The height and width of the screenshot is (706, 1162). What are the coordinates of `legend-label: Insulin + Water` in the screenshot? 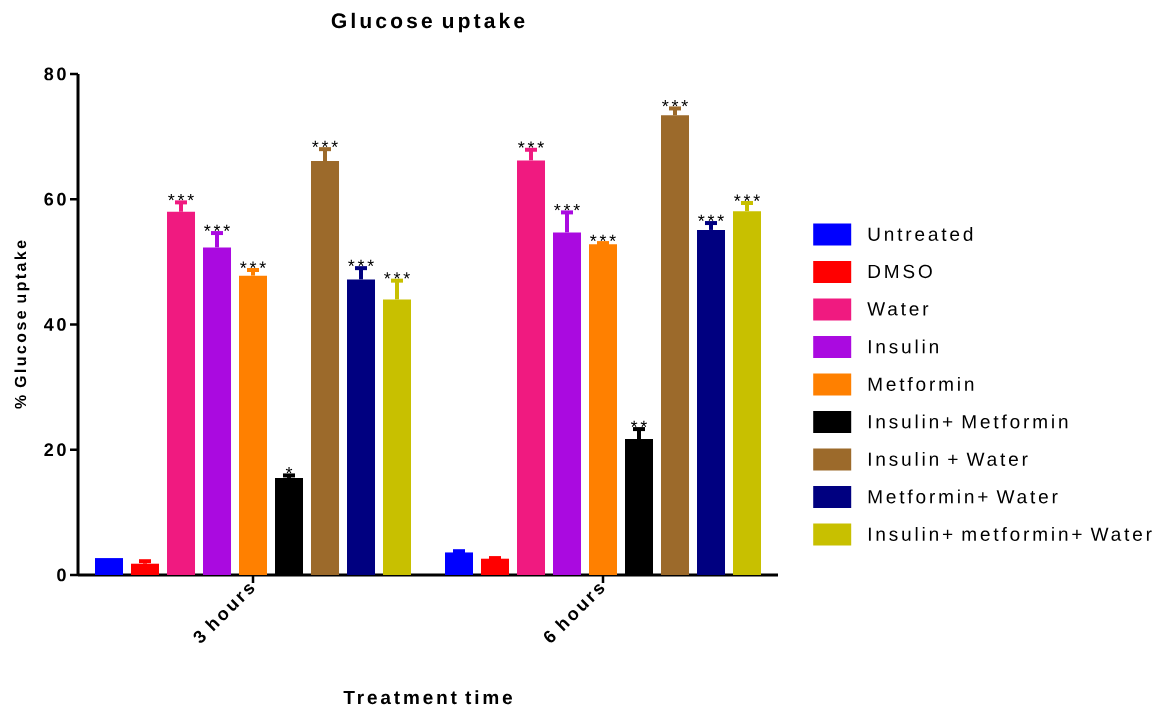 It's located at (948, 458).